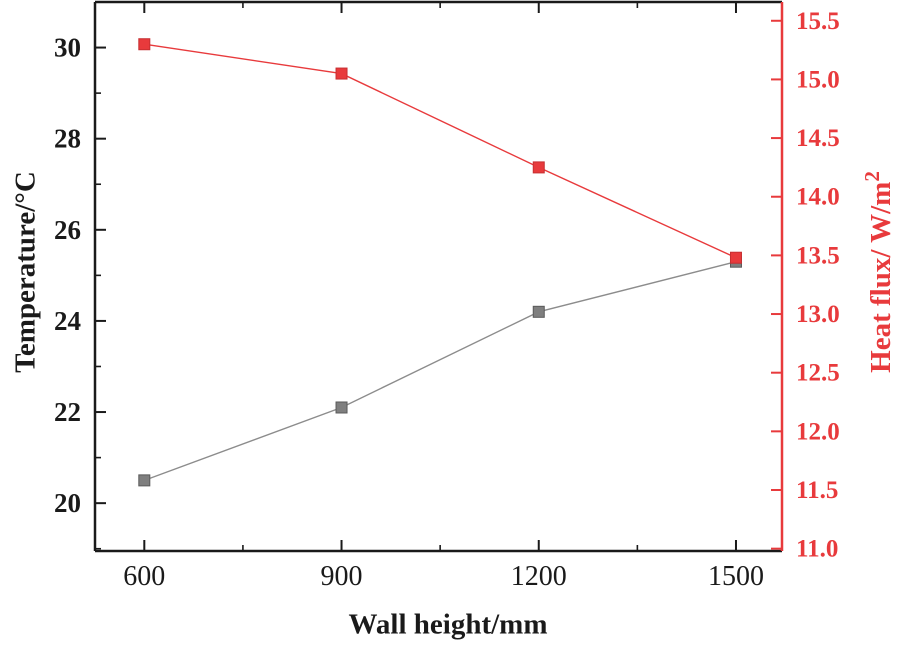 This screenshot has width=905, height=651. Describe the element at coordinates (817, 490) in the screenshot. I see `right-tick-label: 11.5` at that location.